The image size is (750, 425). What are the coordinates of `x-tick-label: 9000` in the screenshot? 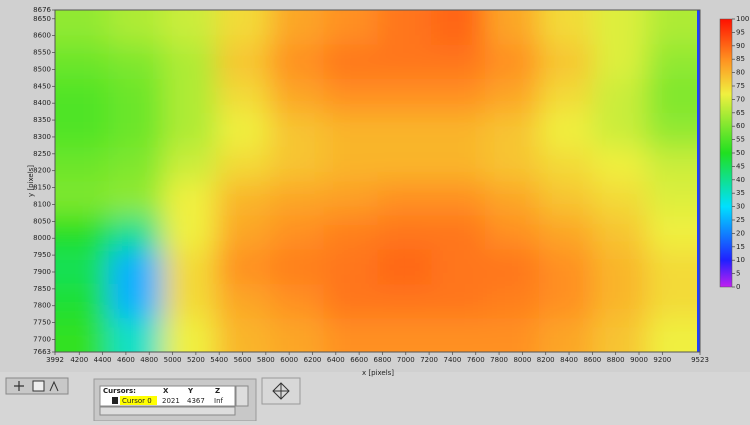 It's located at (639, 360).